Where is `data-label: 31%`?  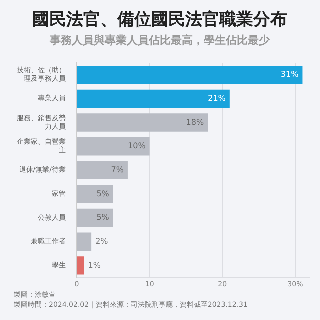
data-label: 31% is located at coordinates (290, 75).